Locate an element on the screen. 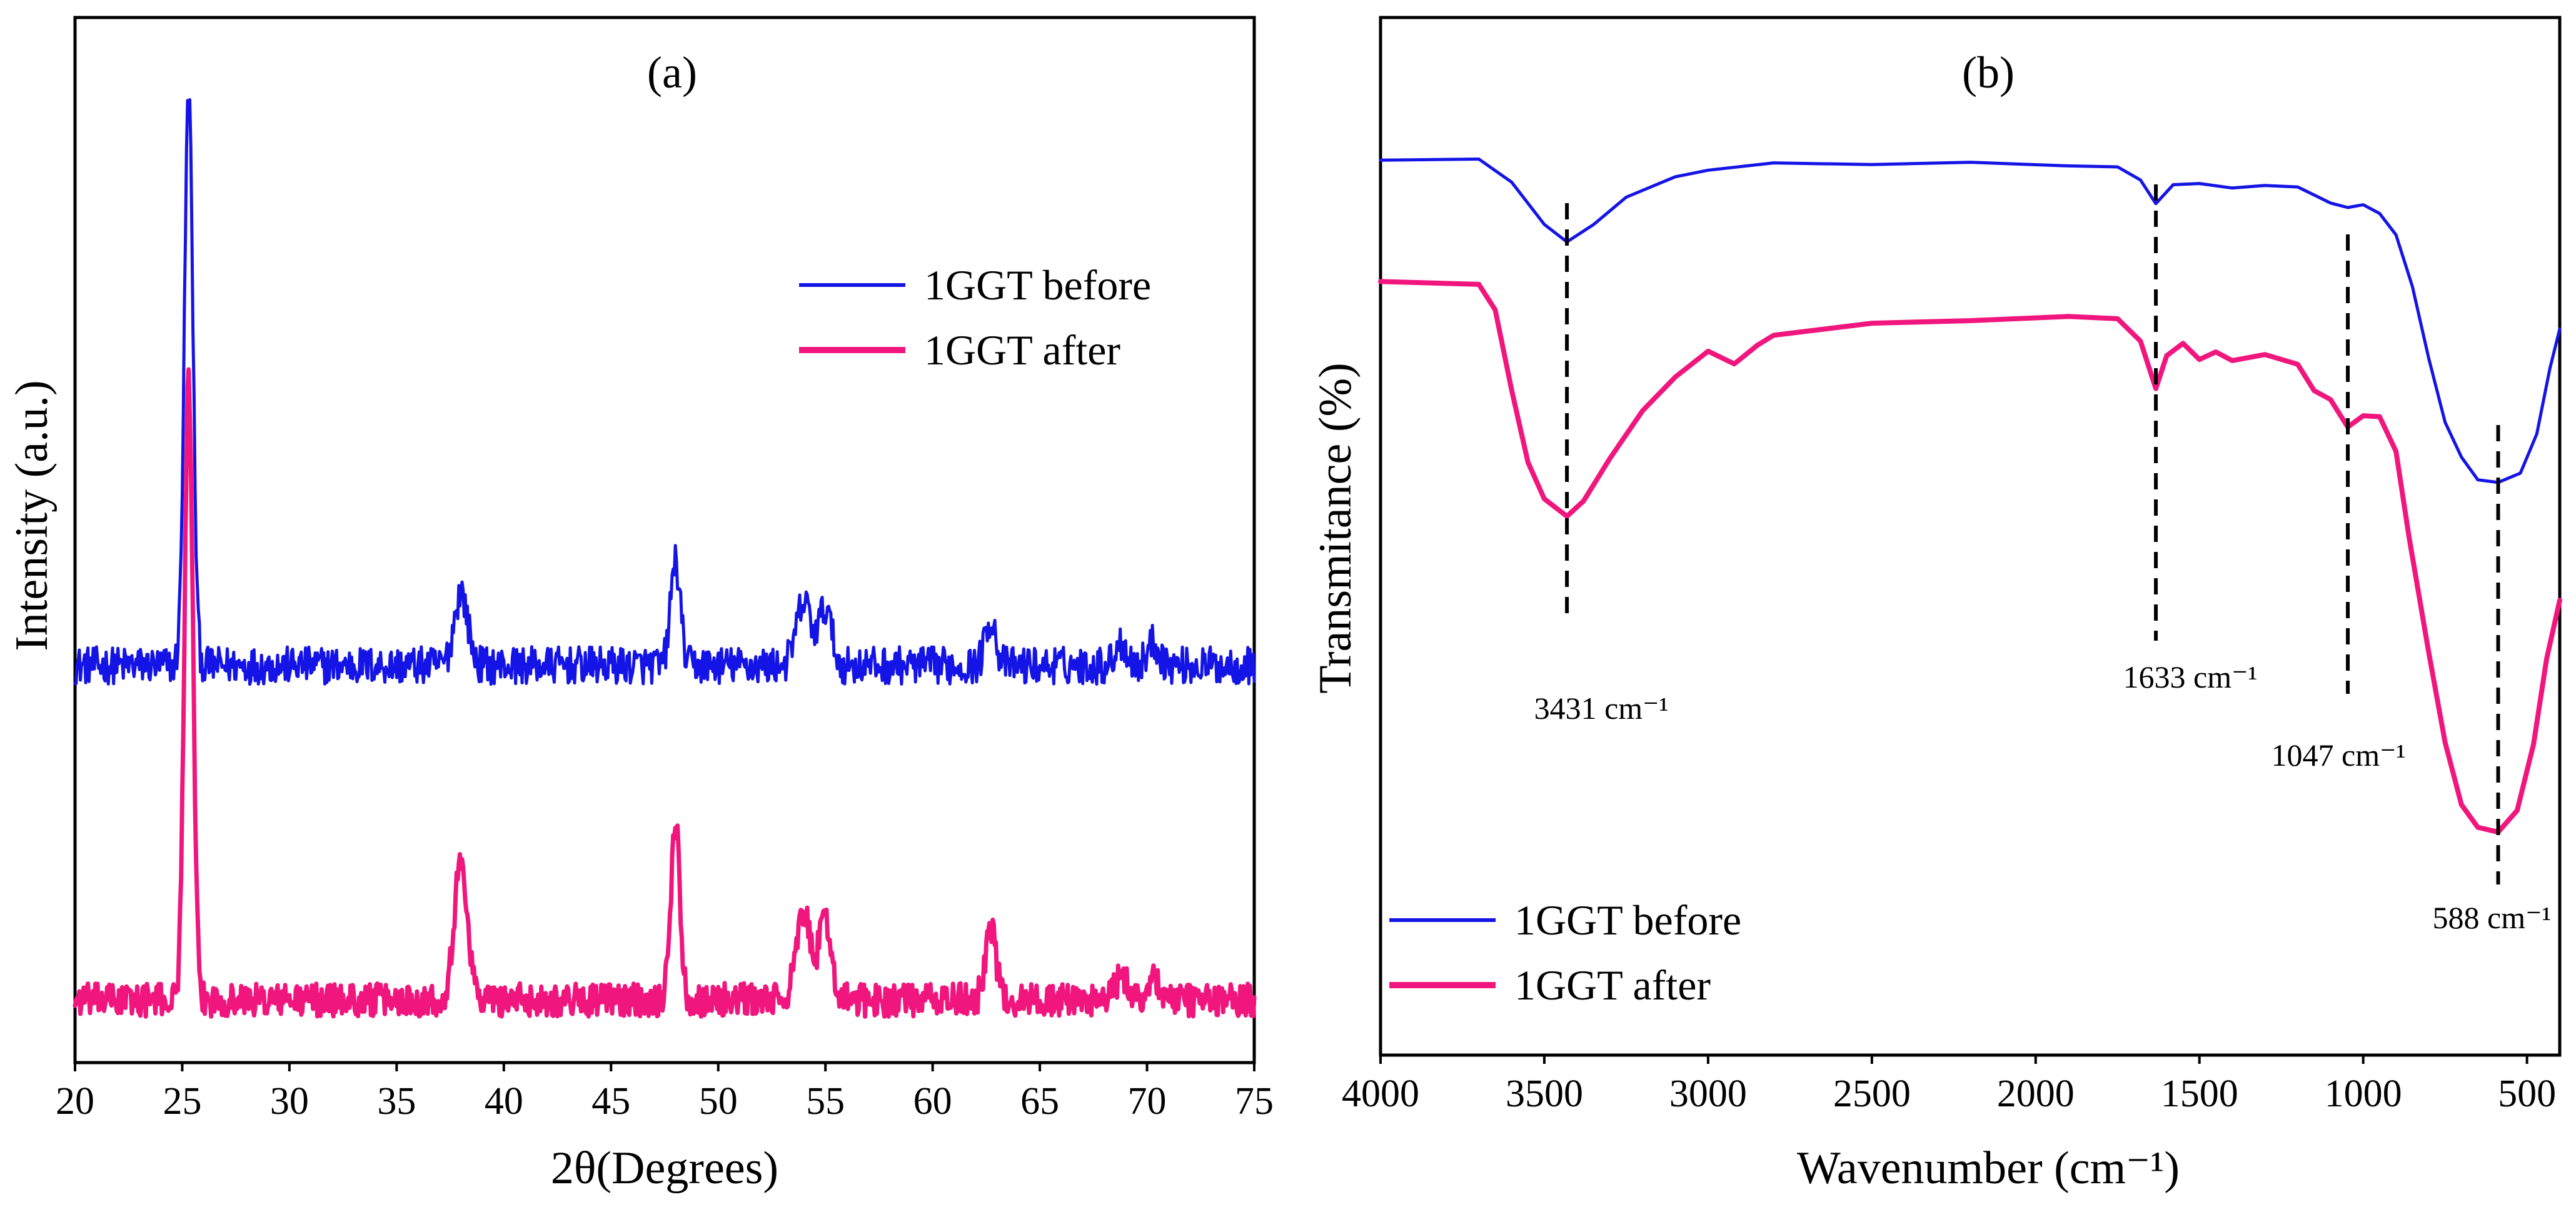 This screenshot has width=2576, height=1212. panel-a-x-tick-label: 50 is located at coordinates (718, 1101).